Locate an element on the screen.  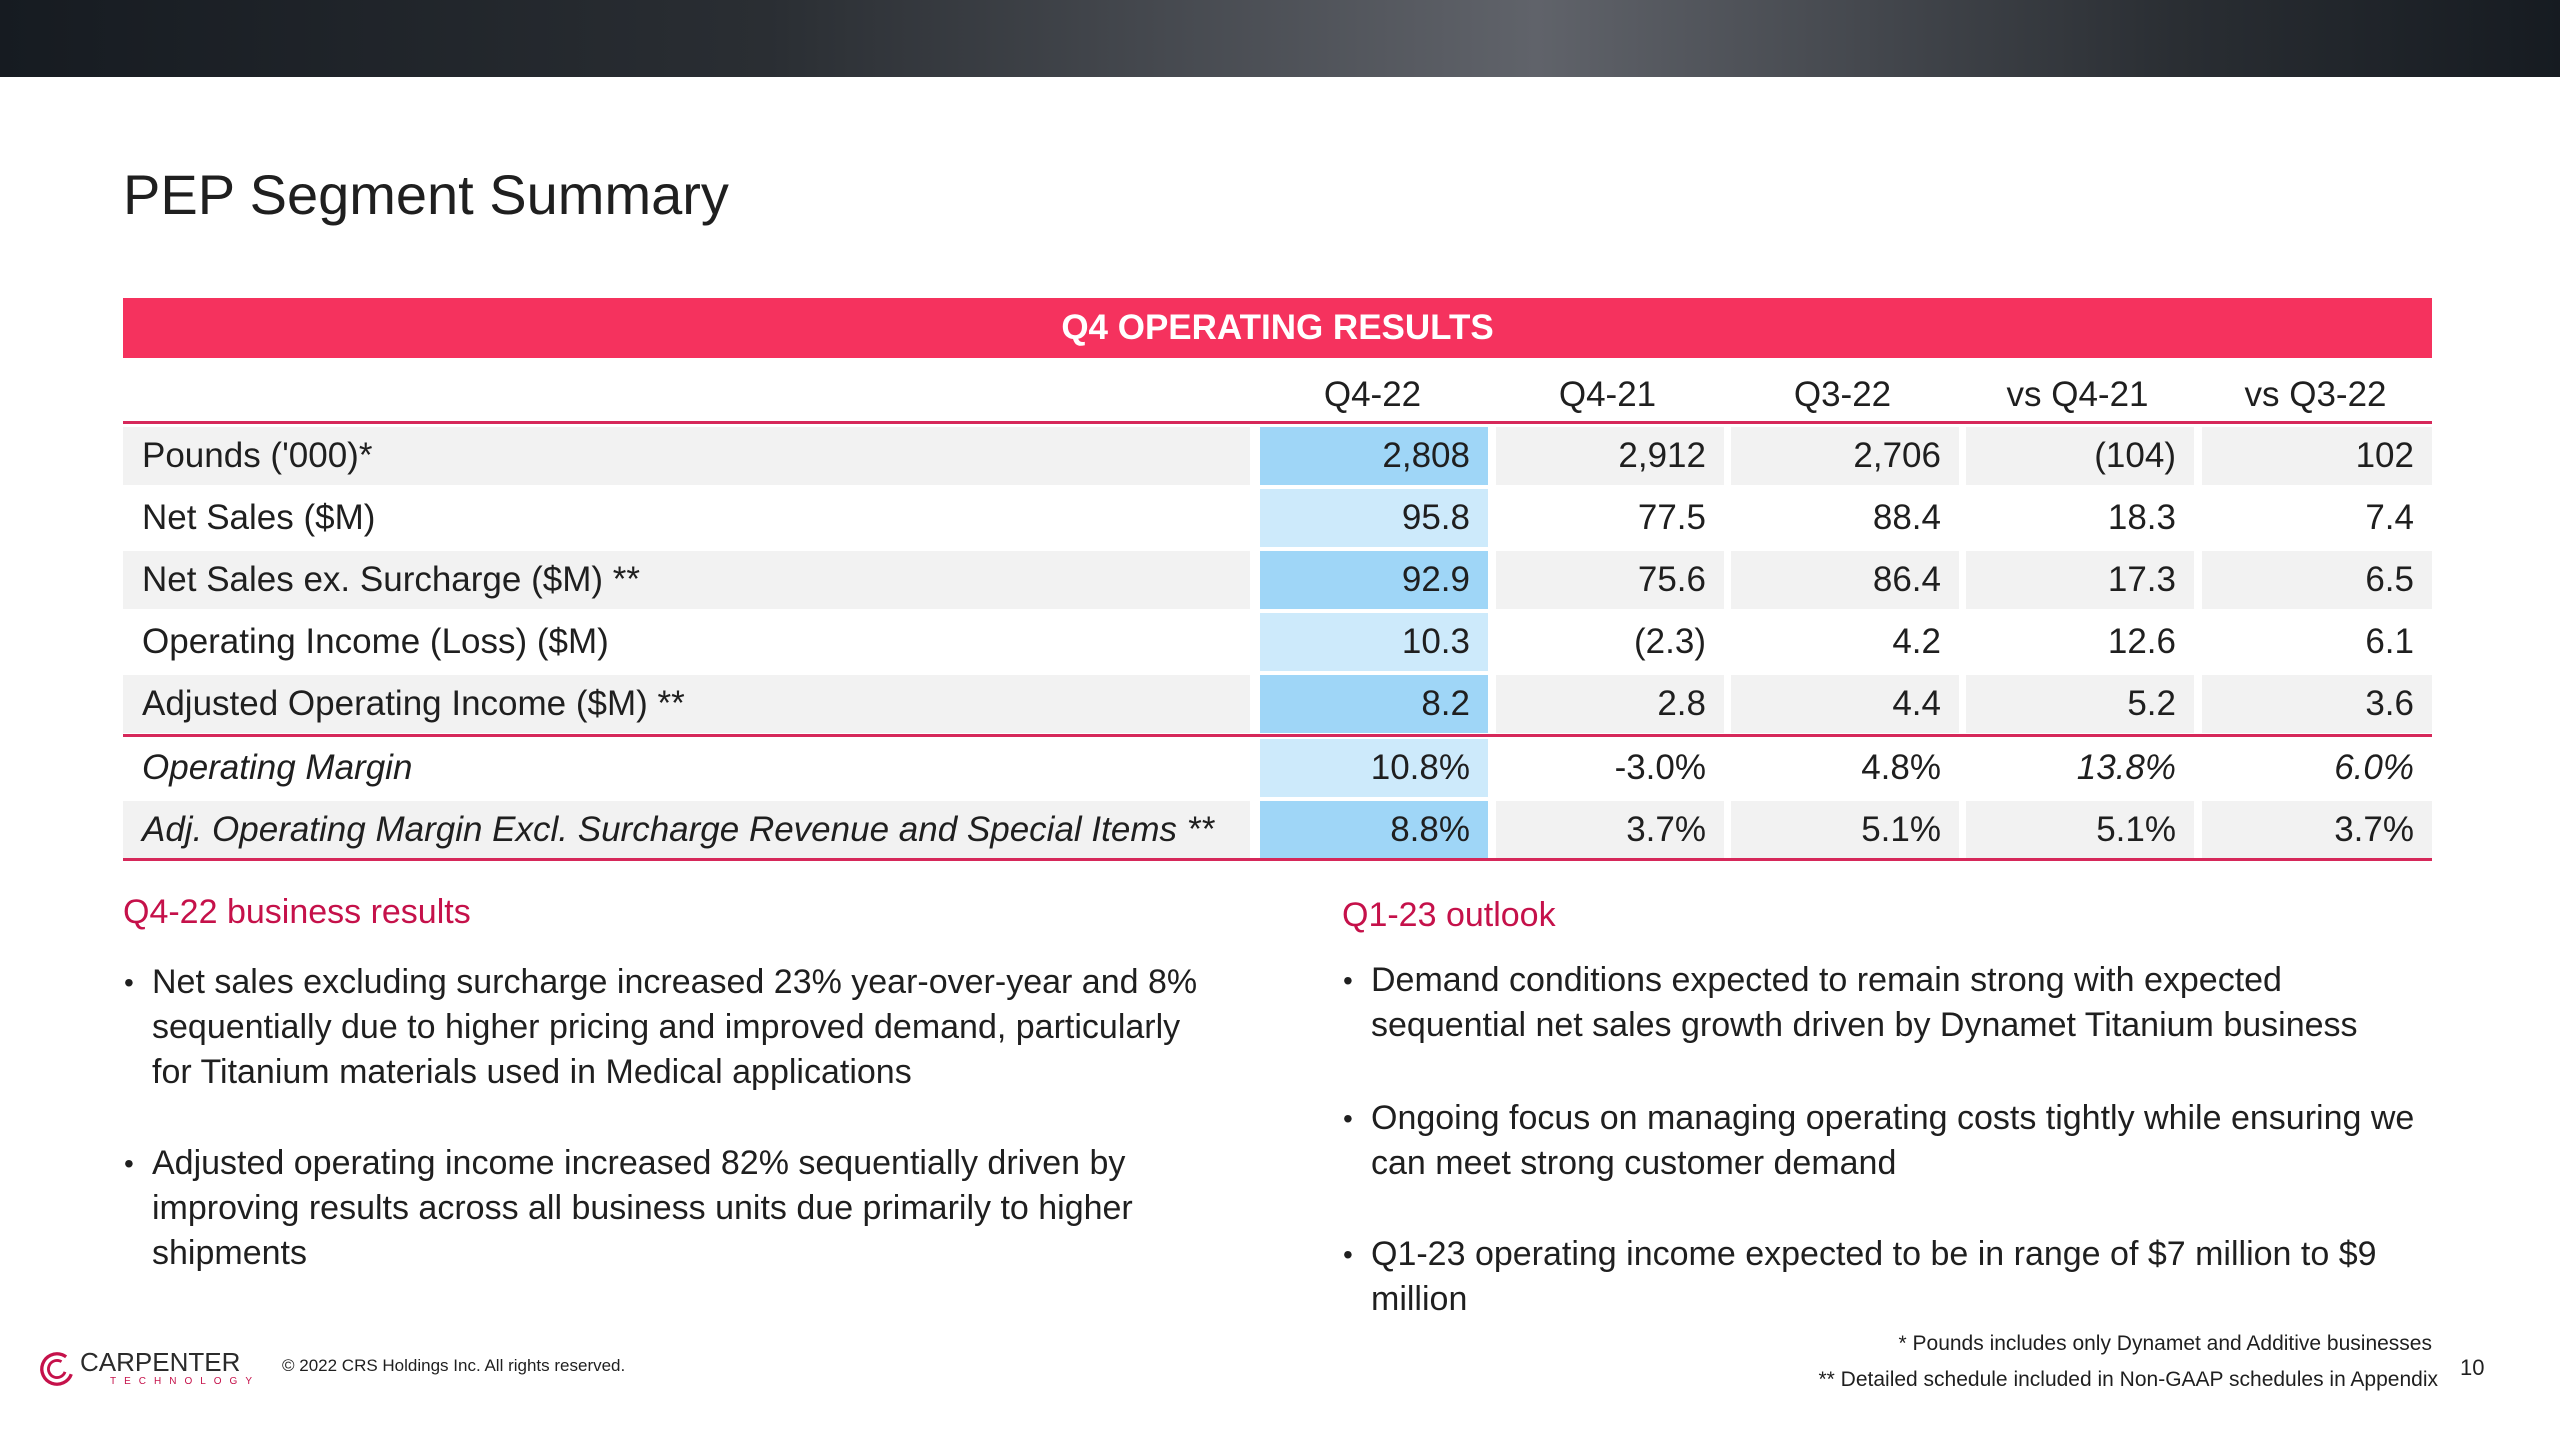
table-cell: 92.9 is located at coordinates (1374, 580).